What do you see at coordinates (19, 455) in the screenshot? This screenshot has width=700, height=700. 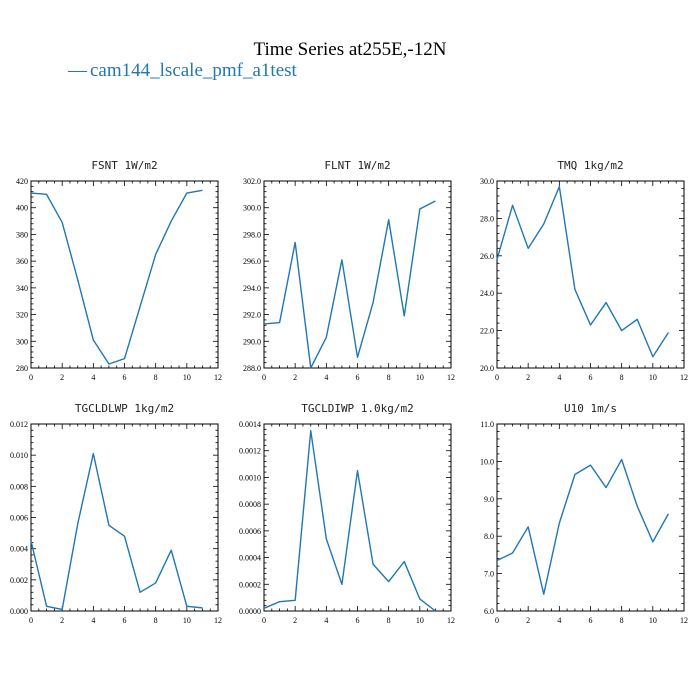 I see `y-tick-label: 0.010` at bounding box center [19, 455].